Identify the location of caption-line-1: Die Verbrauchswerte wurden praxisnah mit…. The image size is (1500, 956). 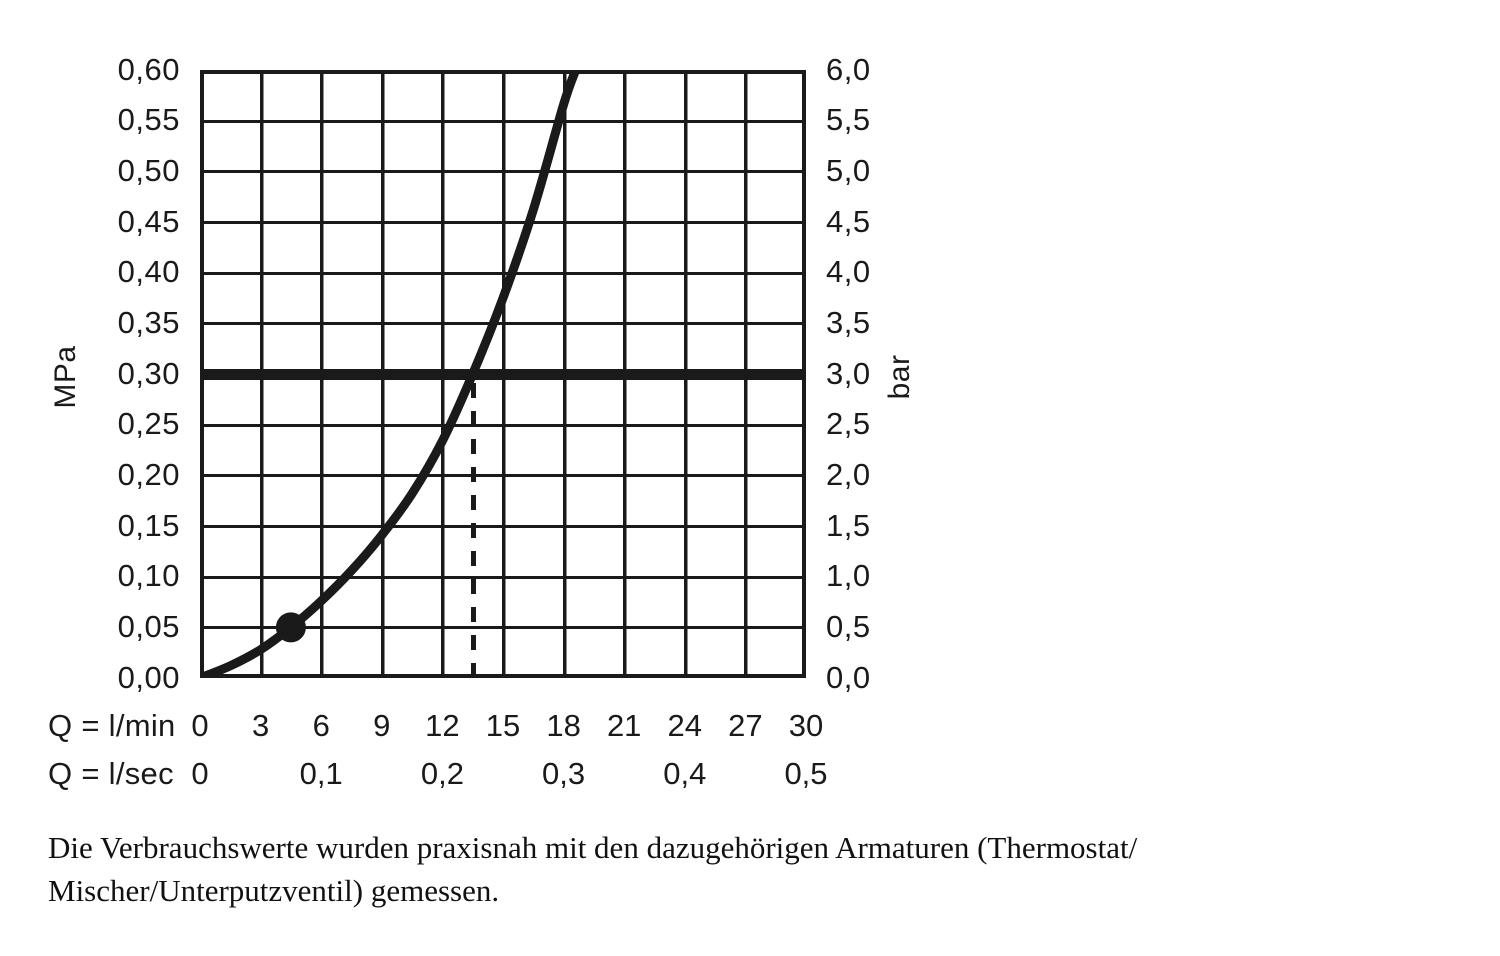
(593, 847).